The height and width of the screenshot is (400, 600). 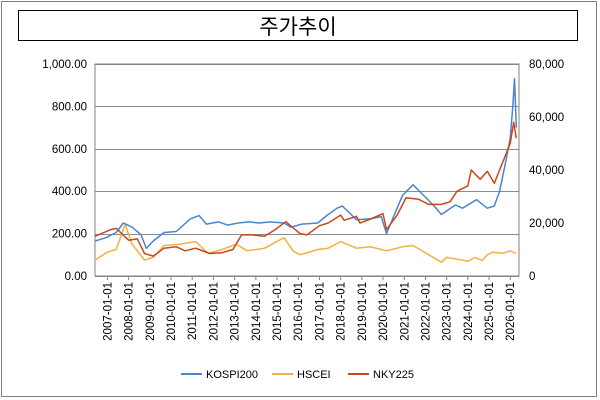 What do you see at coordinates (130, 311) in the screenshot?
I see `x-tick-label: 2008-01-01` at bounding box center [130, 311].